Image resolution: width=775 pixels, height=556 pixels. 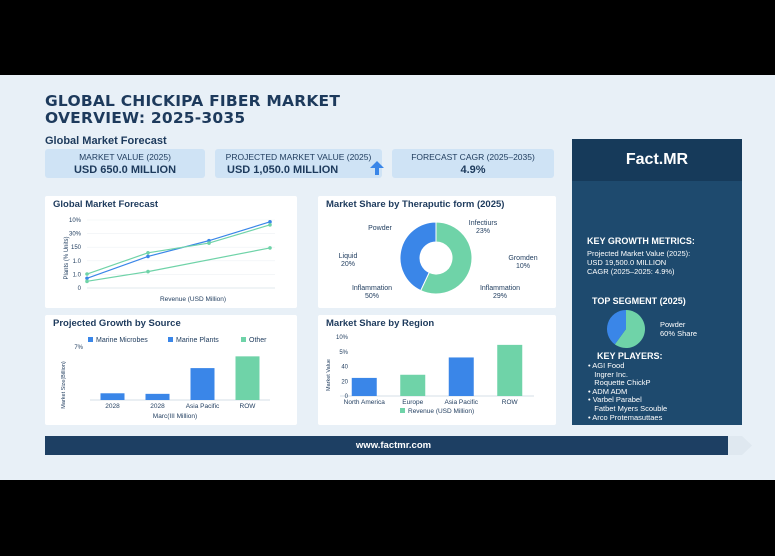 I want to click on player-item: • Varbel Parabel, so click(x=615, y=400).